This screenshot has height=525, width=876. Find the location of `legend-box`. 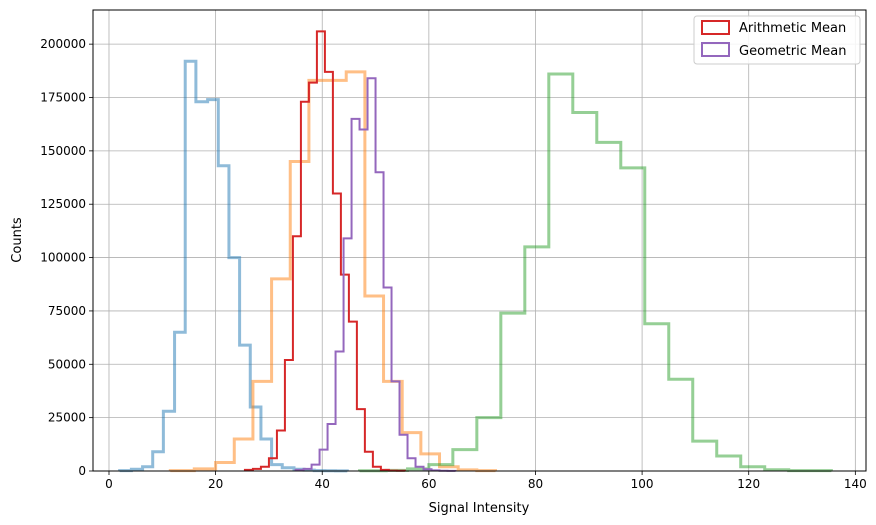

legend-box is located at coordinates (777, 40).